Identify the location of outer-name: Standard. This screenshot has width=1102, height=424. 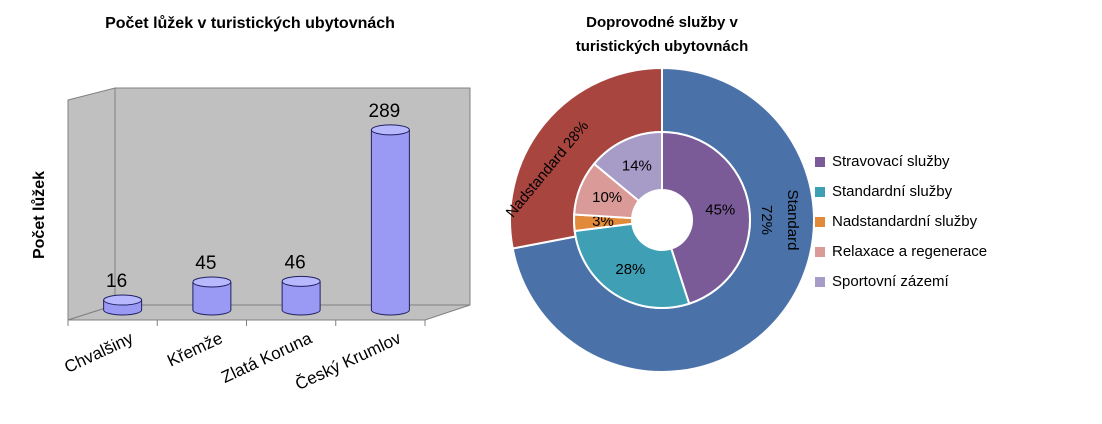
(792, 220).